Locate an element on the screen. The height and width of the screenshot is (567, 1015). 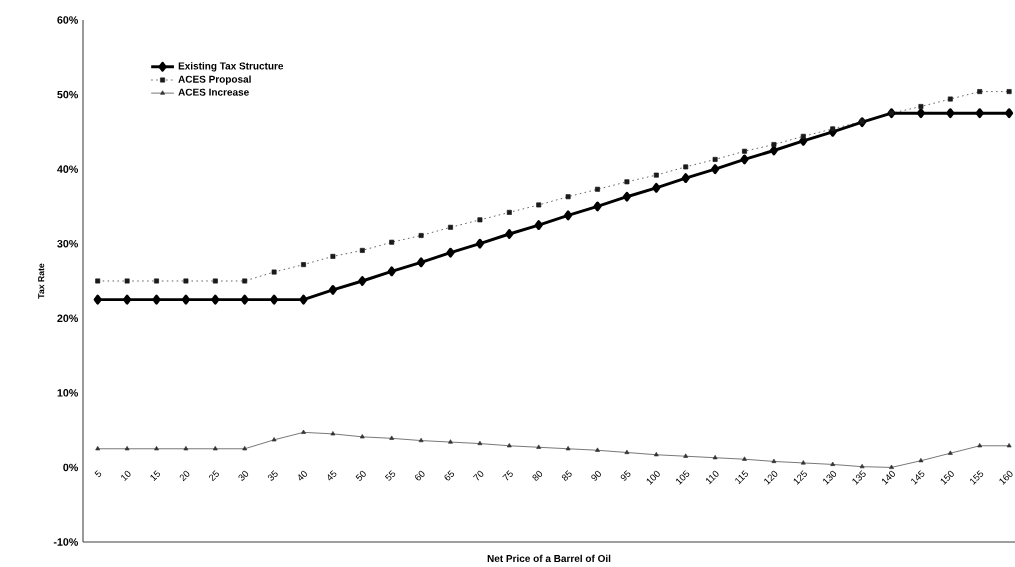
y-tick-label: 60% is located at coordinates (68, 20).